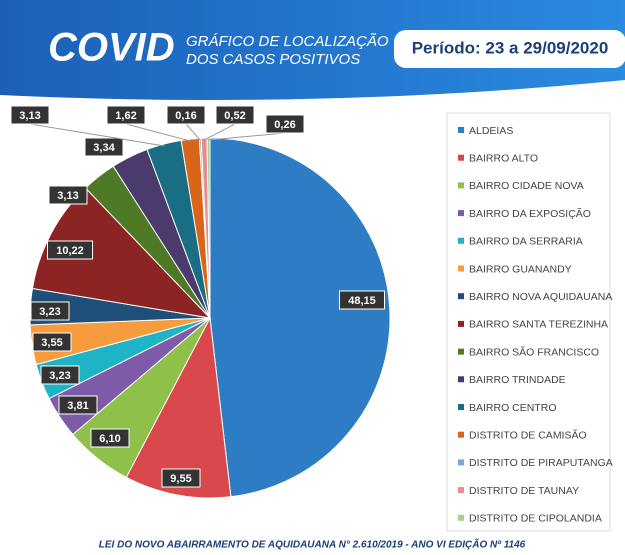 The height and width of the screenshot is (555, 625). What do you see at coordinates (526, 242) in the screenshot?
I see `legend-label: BAIRRO DA SERRARIA` at bounding box center [526, 242].